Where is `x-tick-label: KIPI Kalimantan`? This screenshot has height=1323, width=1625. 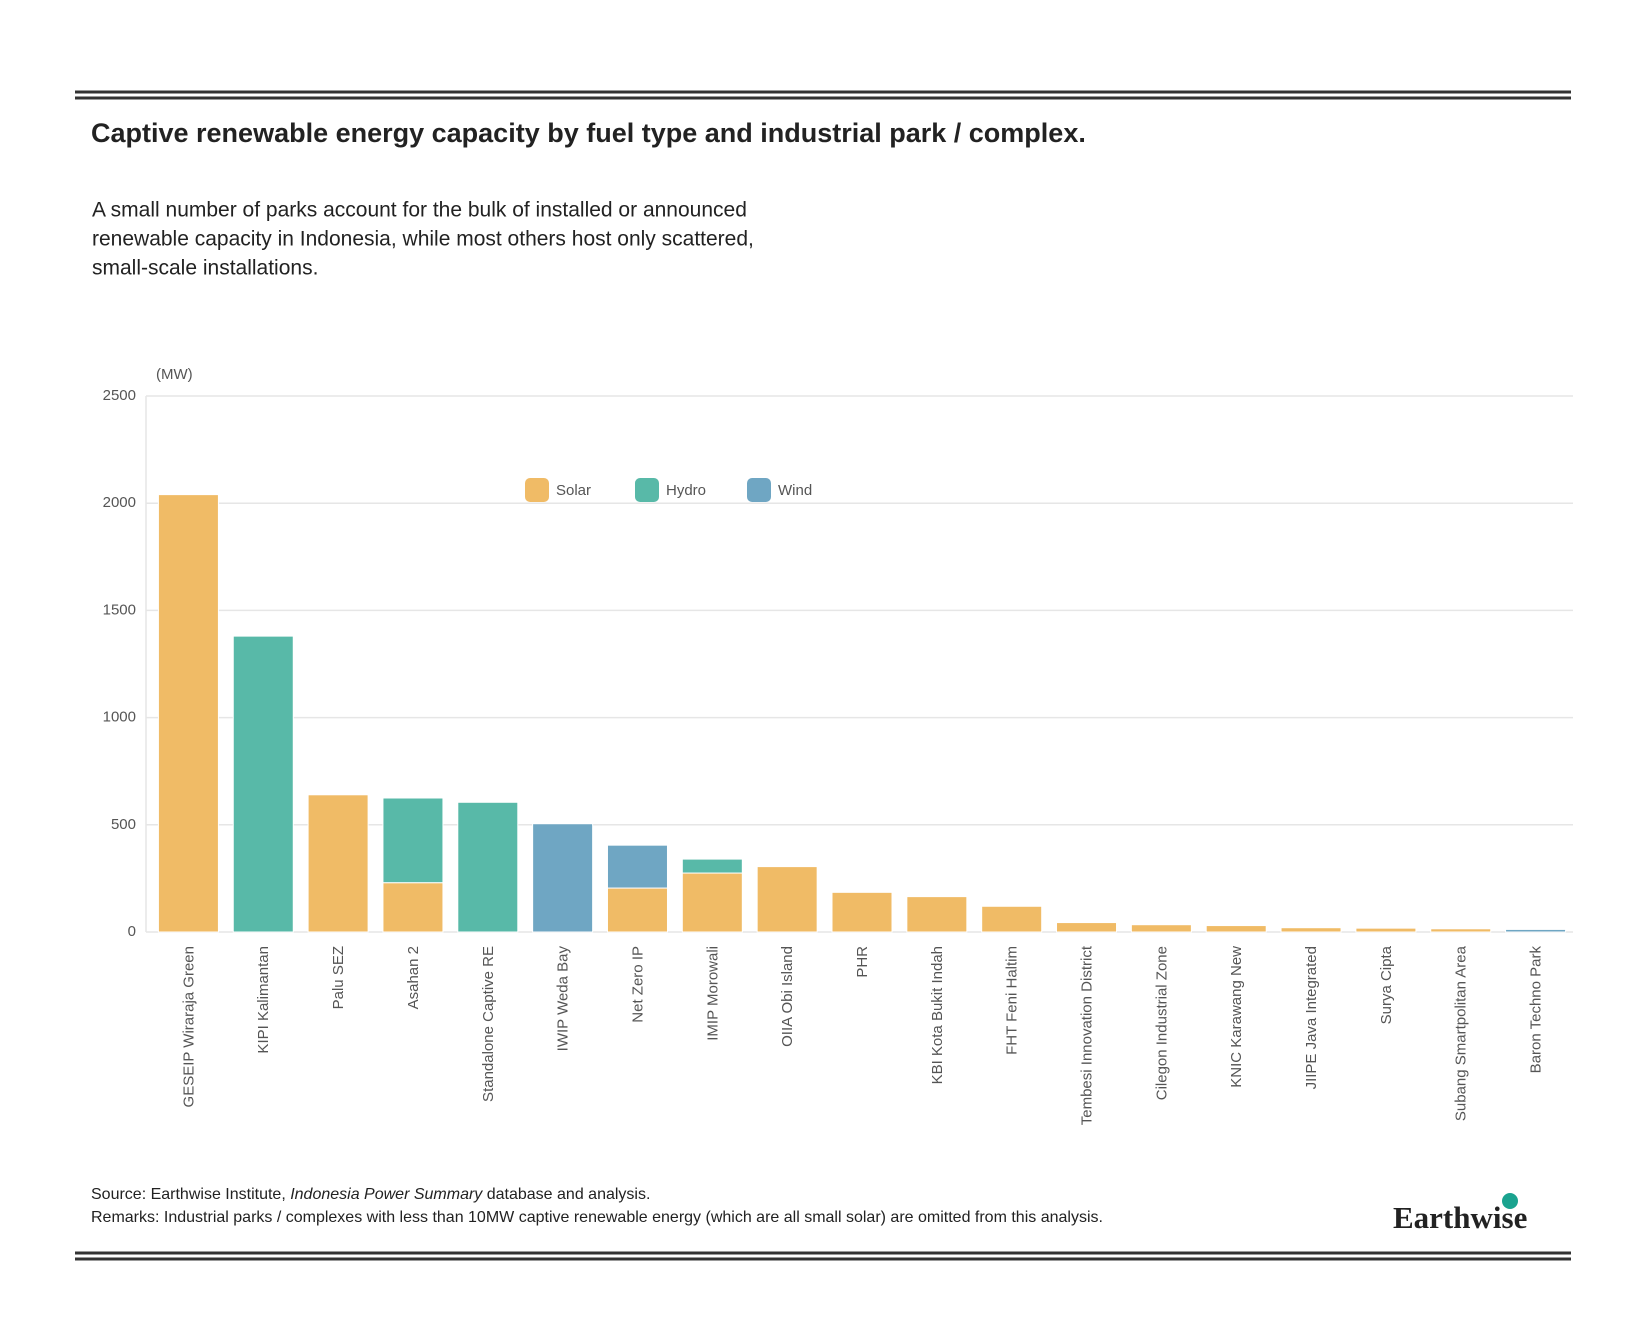 x-tick-label: KIPI Kalimantan is located at coordinates (263, 1000).